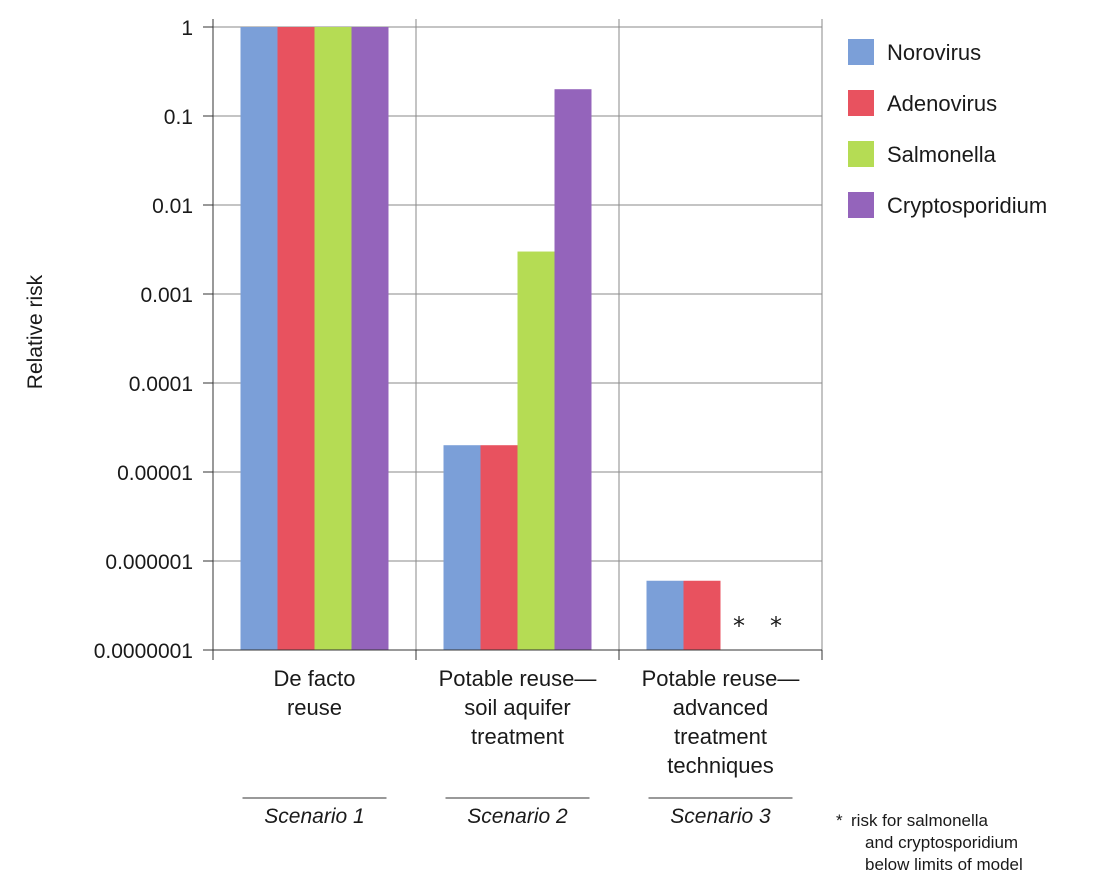  I want to click on legend-label: Norovirus, so click(934, 52).